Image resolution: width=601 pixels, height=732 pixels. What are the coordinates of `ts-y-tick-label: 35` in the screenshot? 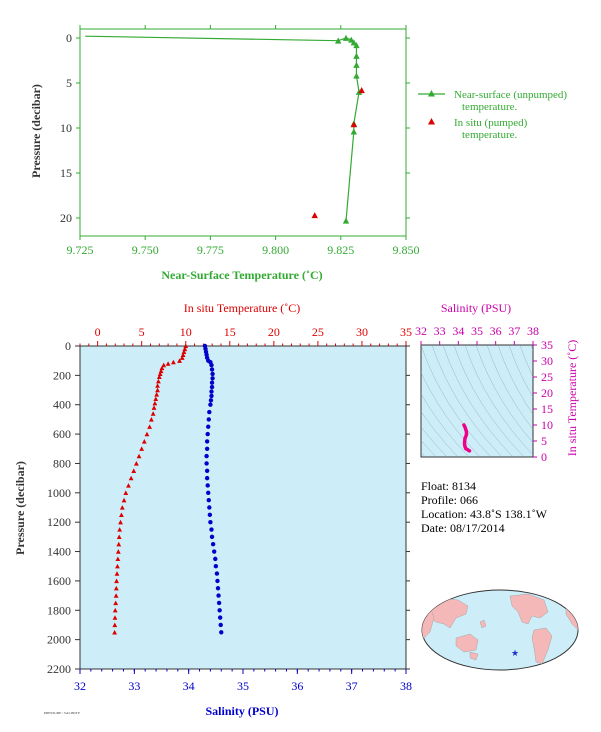 It's located at (547, 345).